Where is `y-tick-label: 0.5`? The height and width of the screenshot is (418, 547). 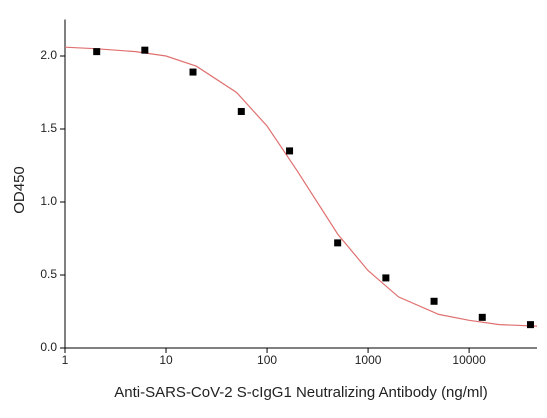
y-tick-label: 0.5 is located at coordinates (48, 274).